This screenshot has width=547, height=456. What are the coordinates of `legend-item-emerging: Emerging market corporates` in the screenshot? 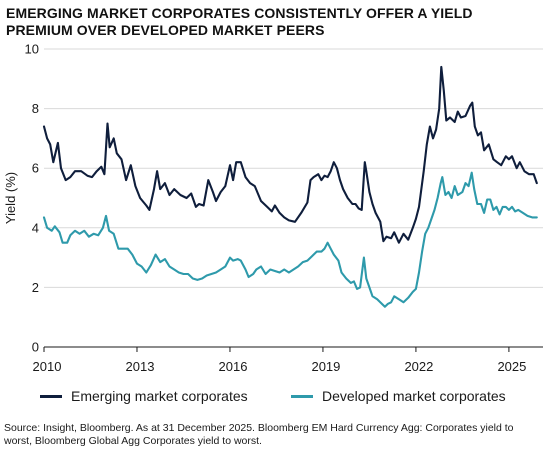 It's located at (144, 396).